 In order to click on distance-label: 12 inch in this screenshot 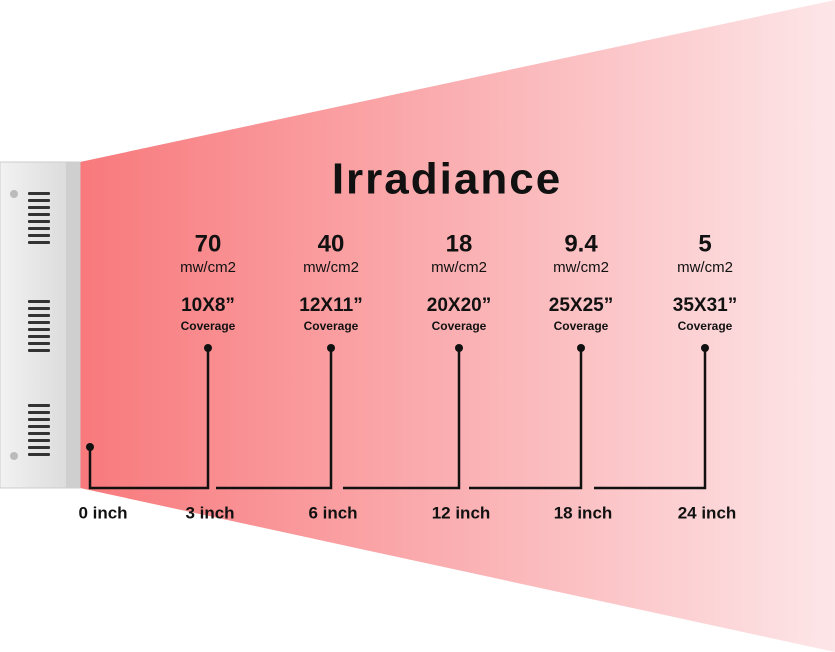, I will do `click(461, 512)`.